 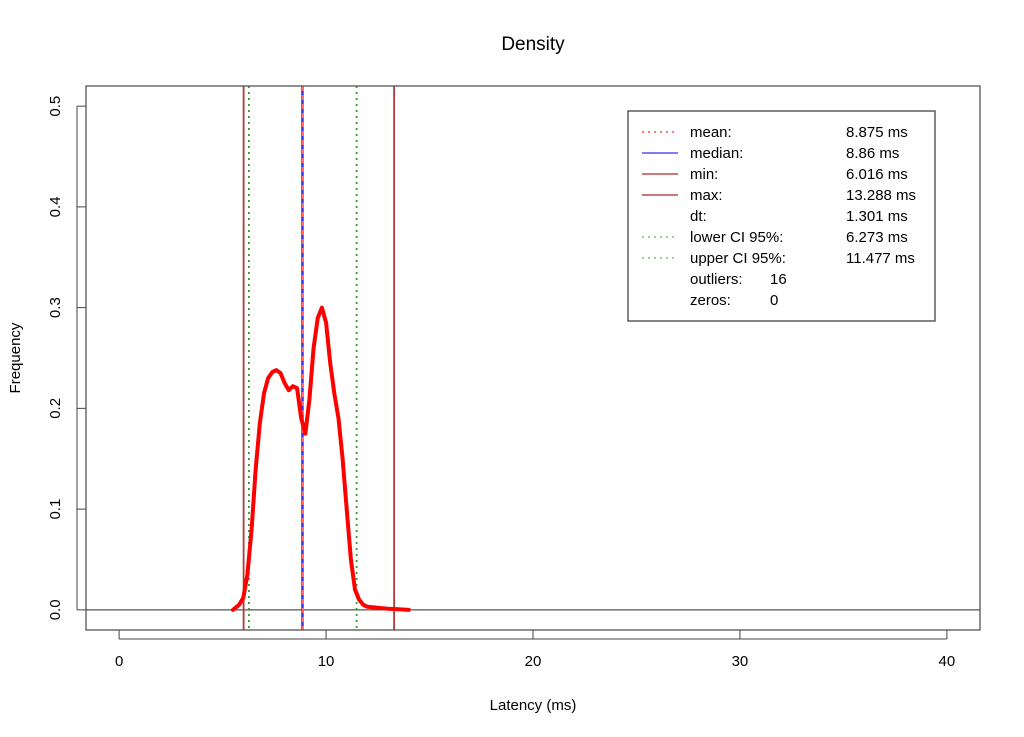 I want to click on legend-value: 16, so click(x=778, y=279).